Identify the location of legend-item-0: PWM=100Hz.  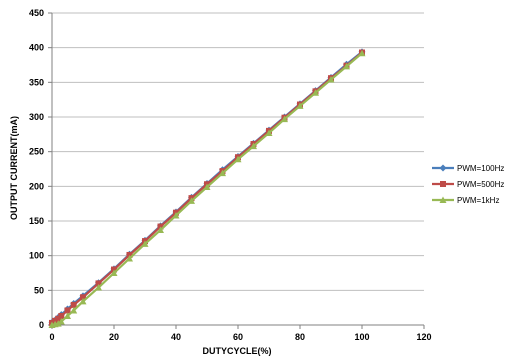
(468, 168).